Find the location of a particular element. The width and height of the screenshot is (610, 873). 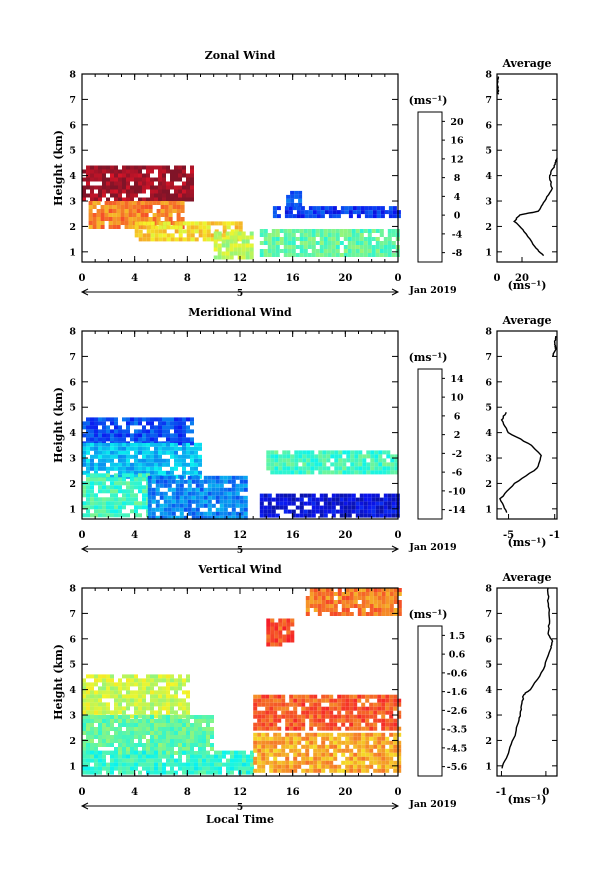

colorbar-tick-label: -6 is located at coordinates (457, 473).